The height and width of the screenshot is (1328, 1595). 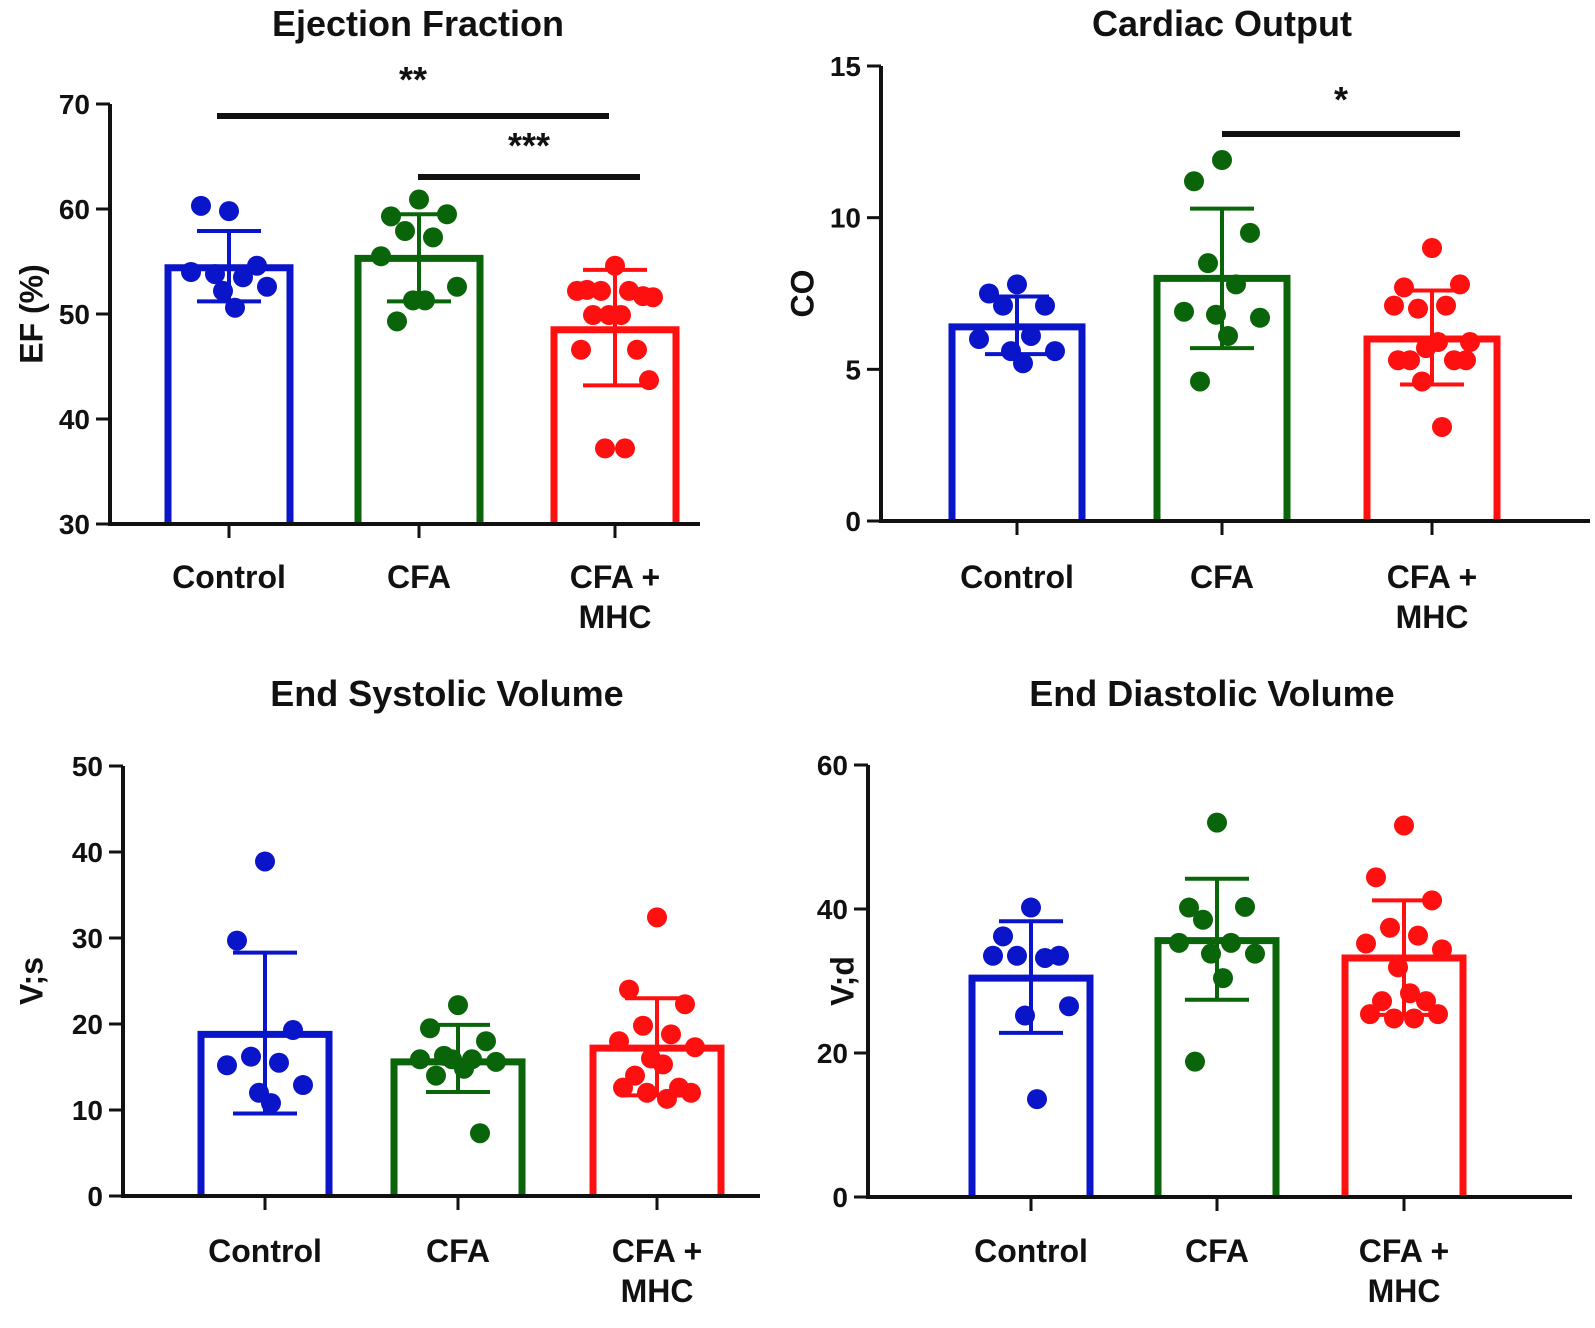 What do you see at coordinates (87, 1110) in the screenshot?
I see `y-tick-label: 10` at bounding box center [87, 1110].